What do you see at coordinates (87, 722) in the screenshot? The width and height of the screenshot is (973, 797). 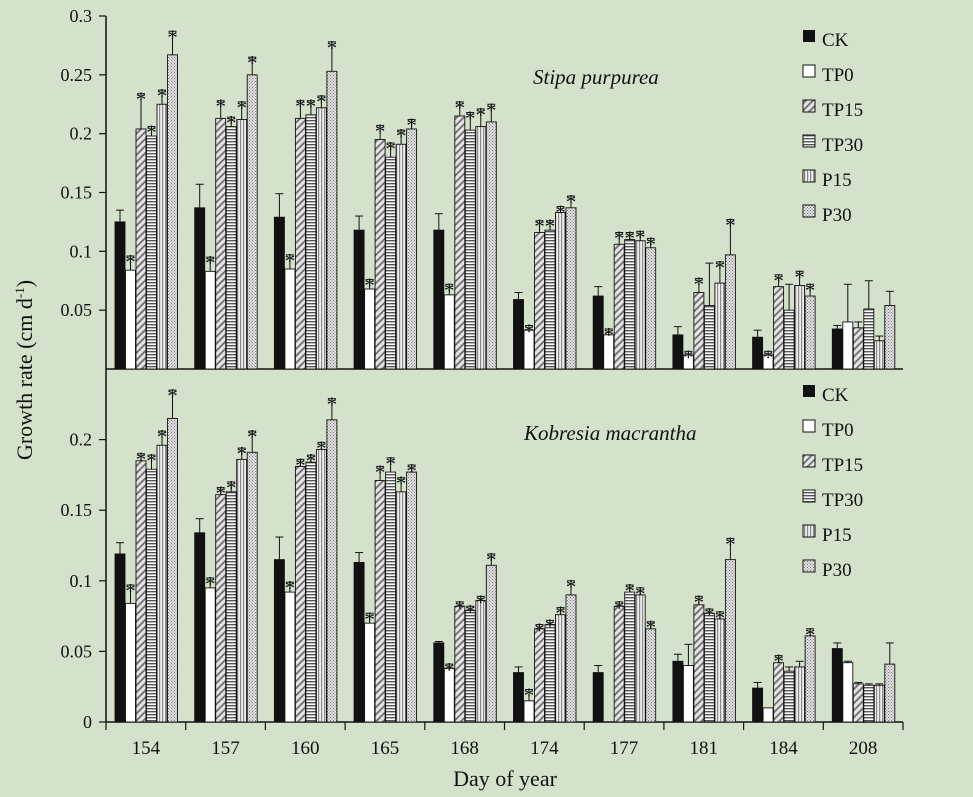 I see `y-tick-label: 0` at bounding box center [87, 722].